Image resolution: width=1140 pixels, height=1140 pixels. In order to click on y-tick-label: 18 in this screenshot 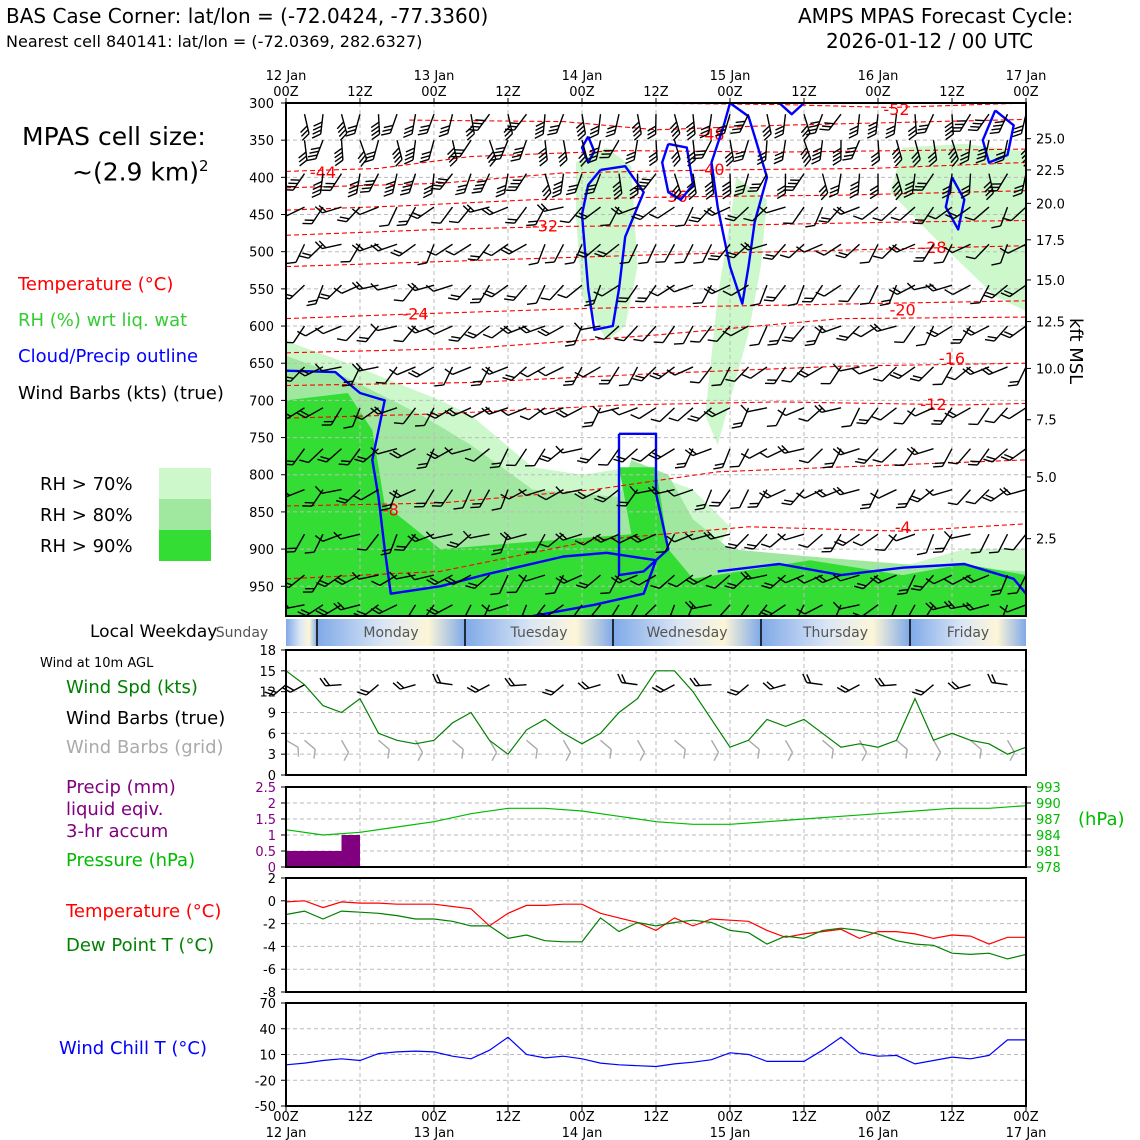, I will do `click(267, 651)`.